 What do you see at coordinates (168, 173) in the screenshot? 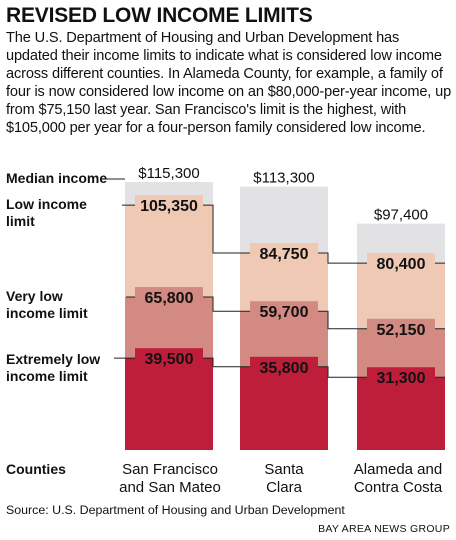
I see `value-label-s0-c0: $115,300` at bounding box center [168, 173].